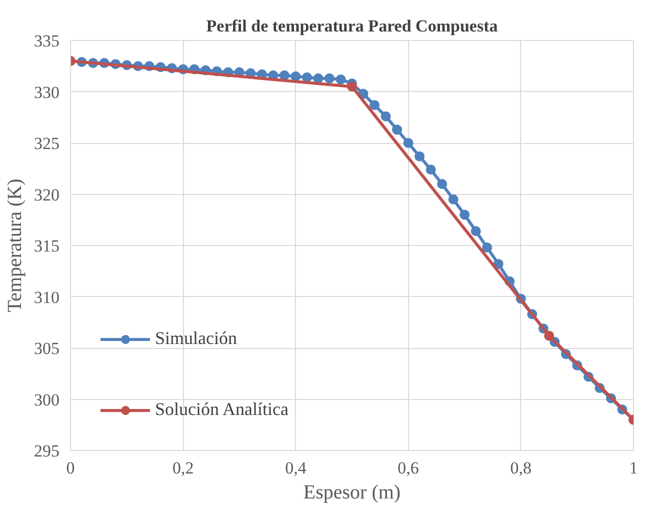 Image resolution: width=663 pixels, height=506 pixels. What do you see at coordinates (296, 468) in the screenshot?
I see `x-tick-label: 0,4` at bounding box center [296, 468].